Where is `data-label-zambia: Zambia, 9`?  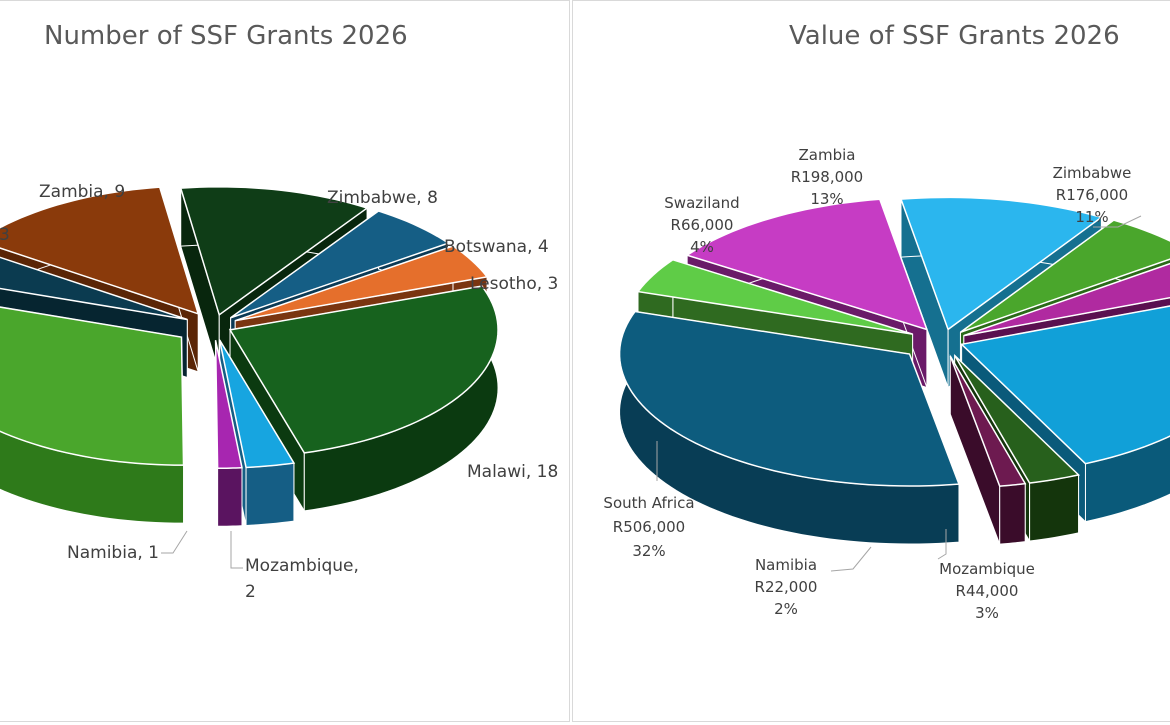
data-label-zambia: Zambia, 9 is located at coordinates (82, 192).